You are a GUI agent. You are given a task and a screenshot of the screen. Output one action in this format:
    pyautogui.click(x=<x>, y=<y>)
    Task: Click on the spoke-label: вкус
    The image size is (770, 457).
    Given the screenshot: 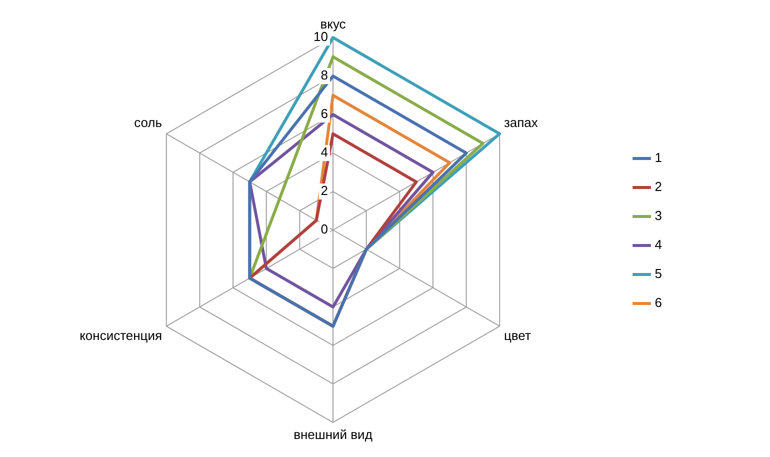 What is the action you would take?
    pyautogui.click(x=333, y=24)
    